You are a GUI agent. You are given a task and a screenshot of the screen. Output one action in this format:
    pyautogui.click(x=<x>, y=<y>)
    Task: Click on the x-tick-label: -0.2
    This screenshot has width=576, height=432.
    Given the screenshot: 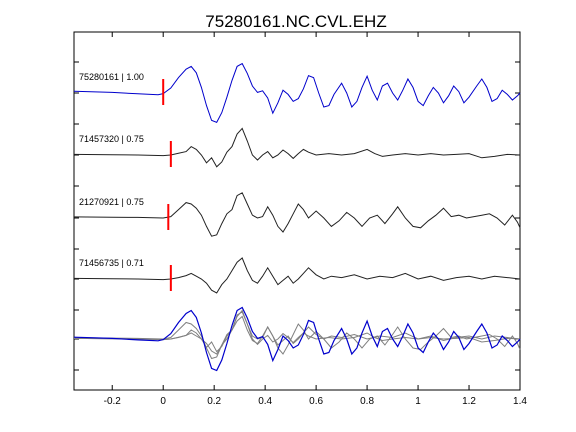 What is the action you would take?
    pyautogui.click(x=113, y=401)
    